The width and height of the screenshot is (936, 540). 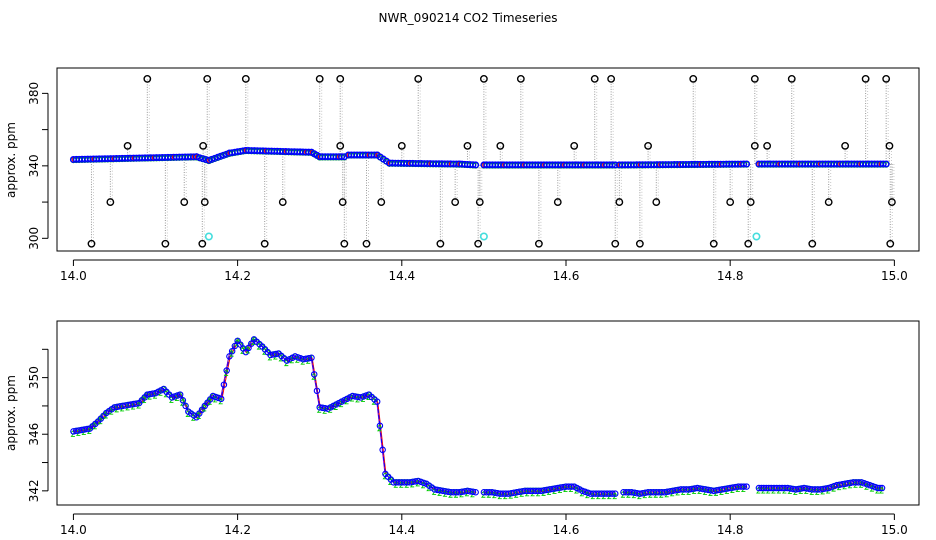 I want to click on figure-title: NWR_090214 CO2 Timeseries, so click(x=468, y=18).